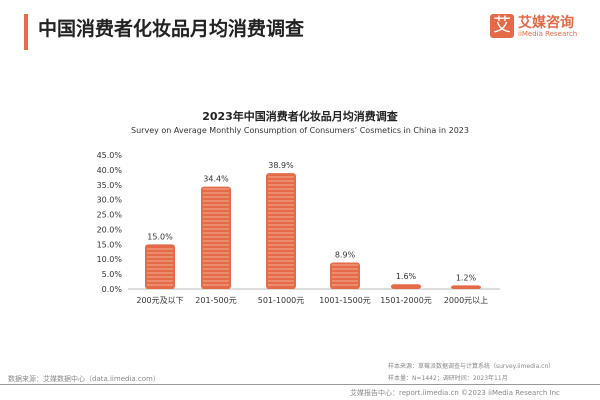 This screenshot has width=600, height=400. I want to click on data-label: 1.2%, so click(466, 277).